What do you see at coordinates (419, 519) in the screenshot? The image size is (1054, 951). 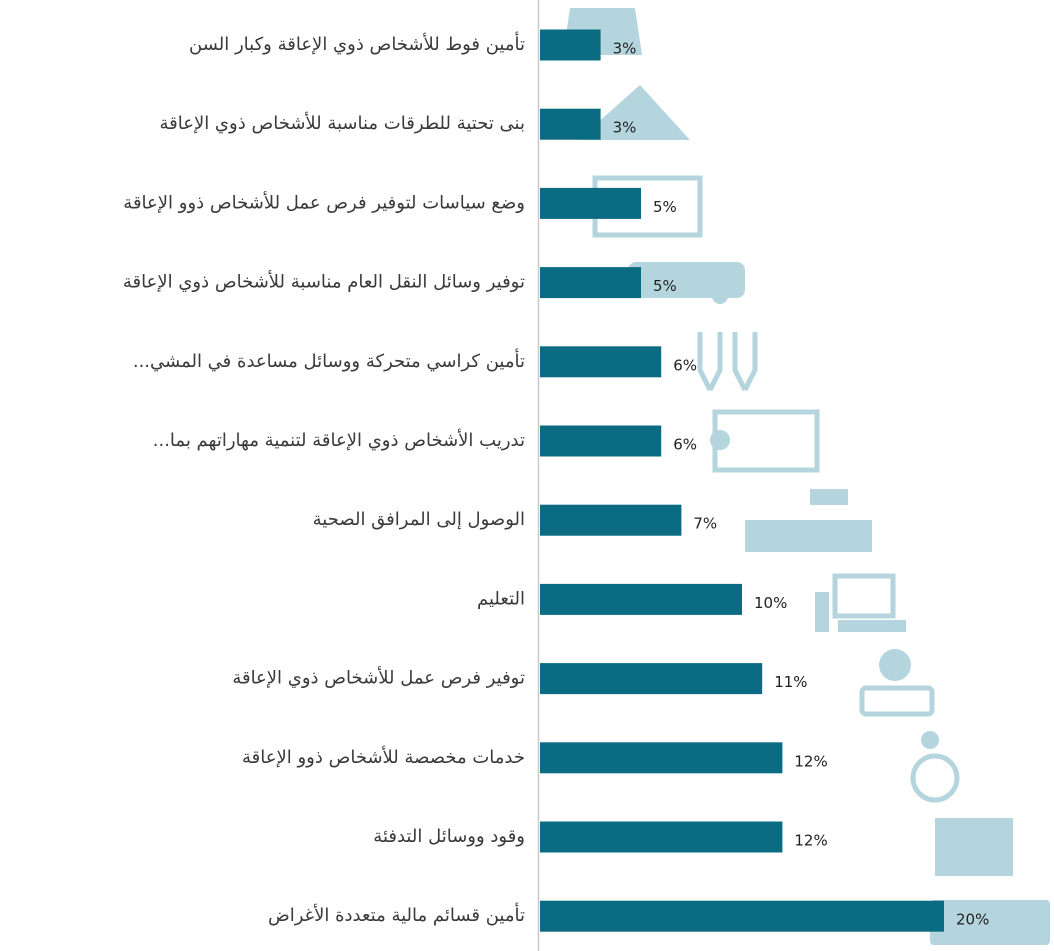 I see `category-label: الوصول إلى المرافق الصحية` at bounding box center [419, 519].